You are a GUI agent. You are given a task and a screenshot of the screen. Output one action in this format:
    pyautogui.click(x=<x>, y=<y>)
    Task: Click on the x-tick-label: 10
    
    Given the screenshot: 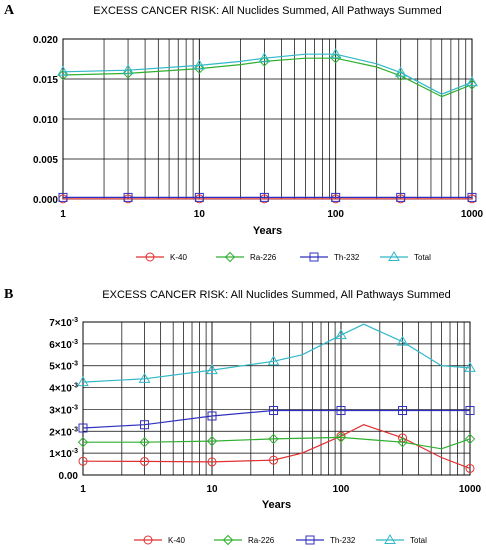 What is the action you would take?
    pyautogui.click(x=200, y=214)
    